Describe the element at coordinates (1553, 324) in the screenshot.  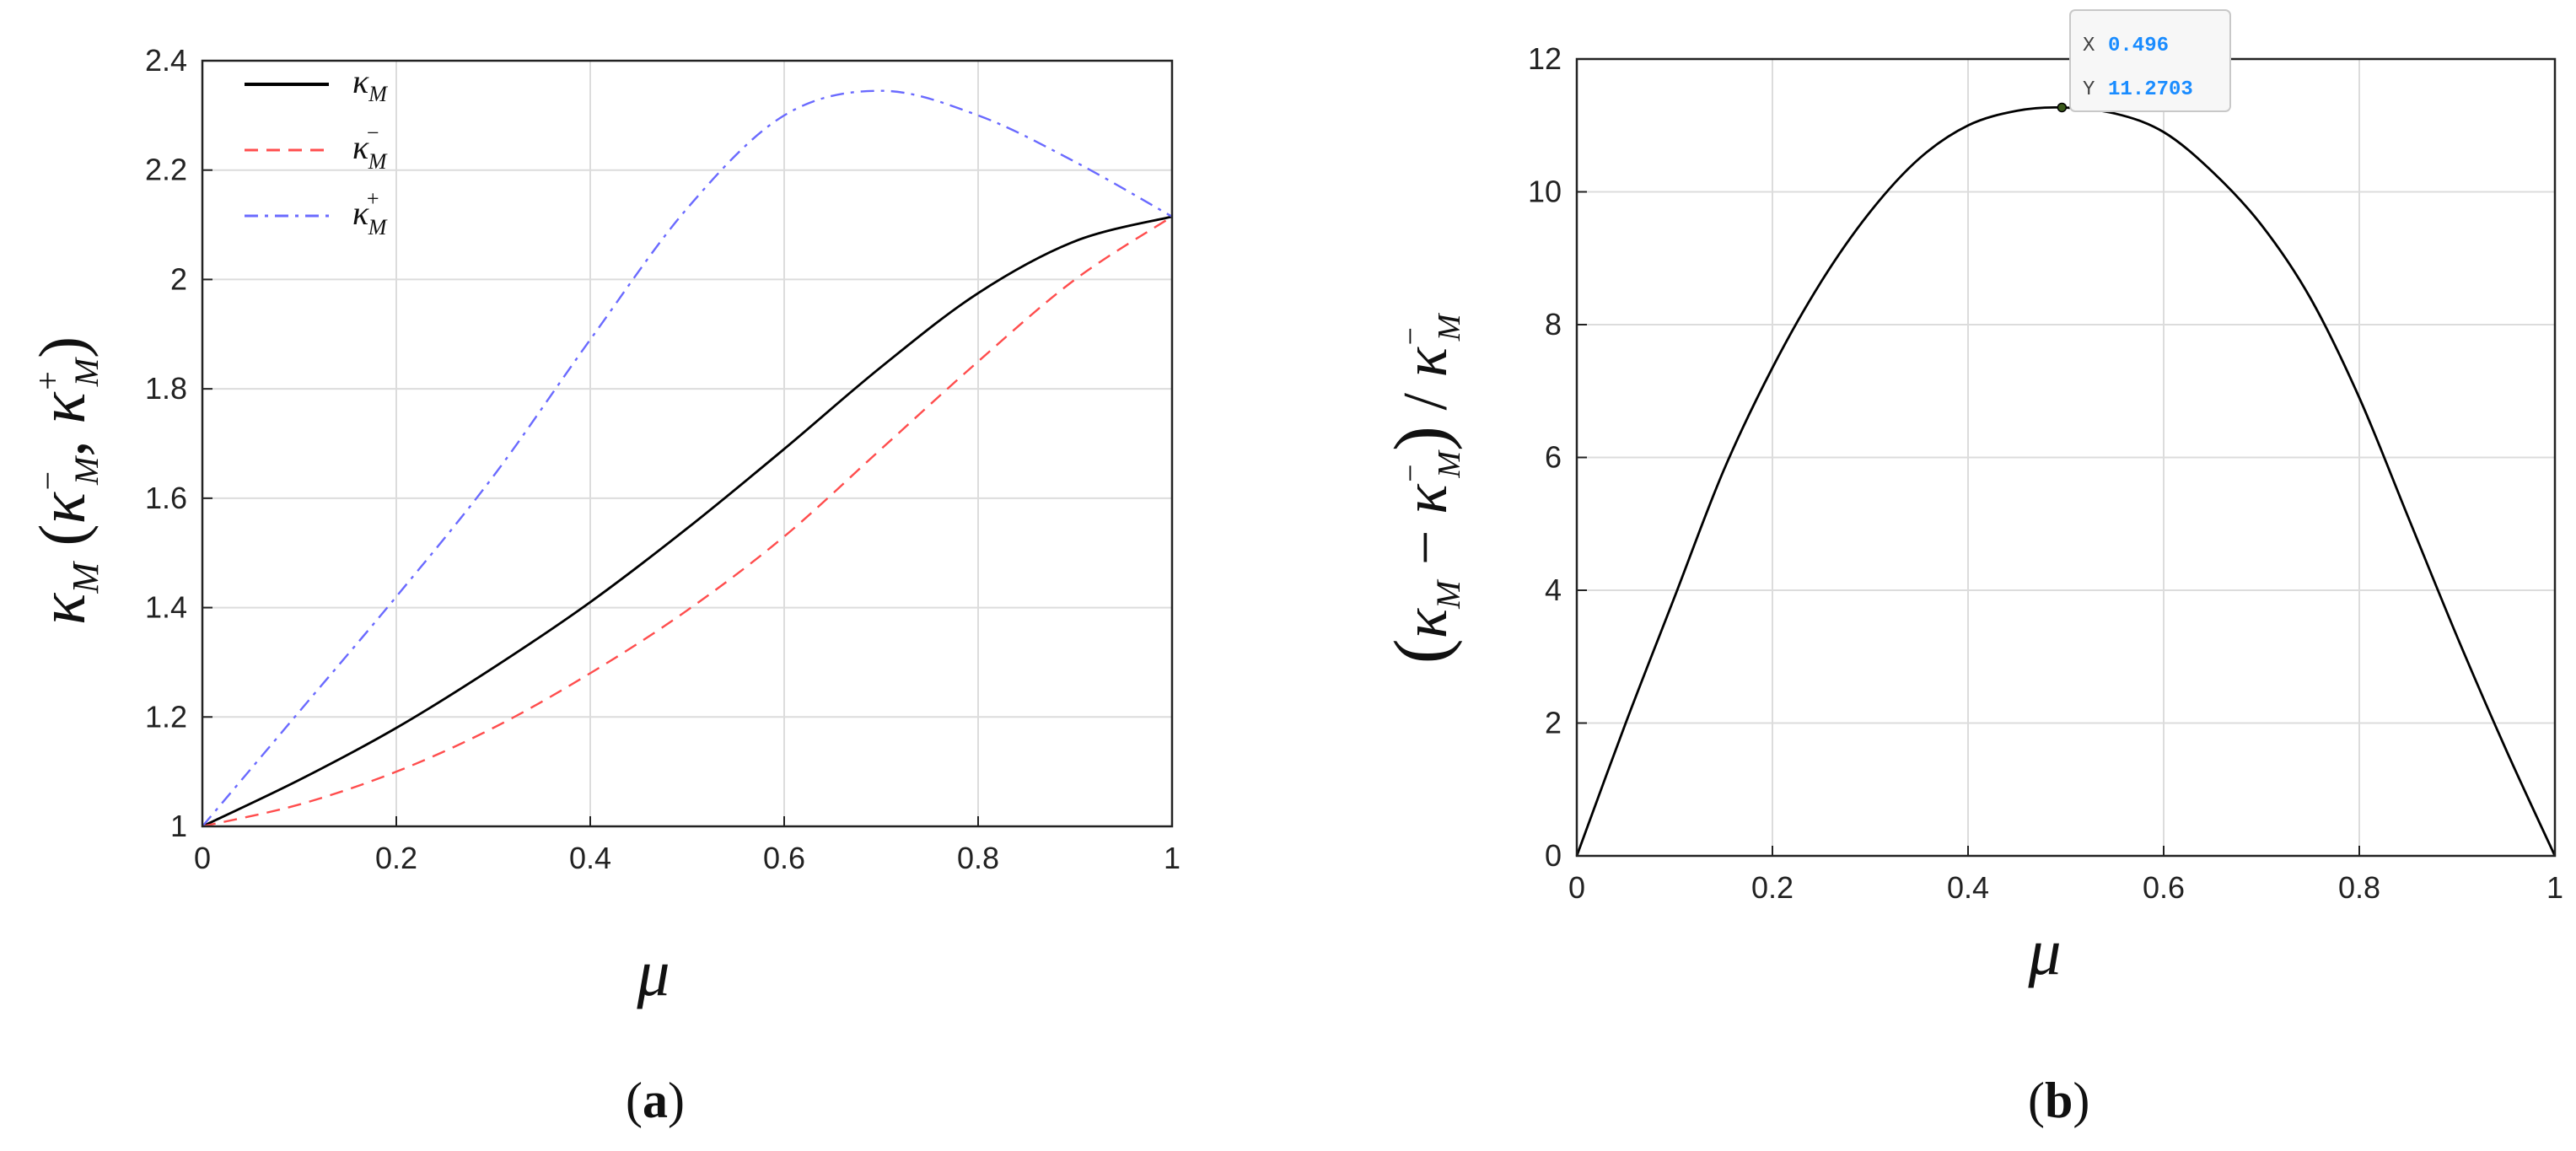
I see `y-tick-label: 8` at that location.